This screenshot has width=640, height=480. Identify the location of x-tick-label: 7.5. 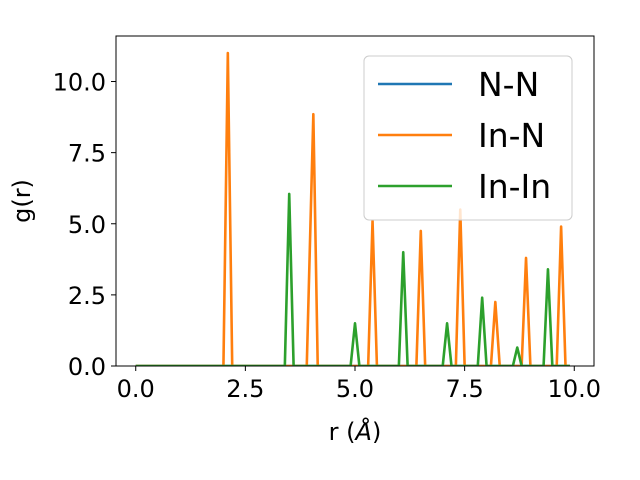
(465, 389).